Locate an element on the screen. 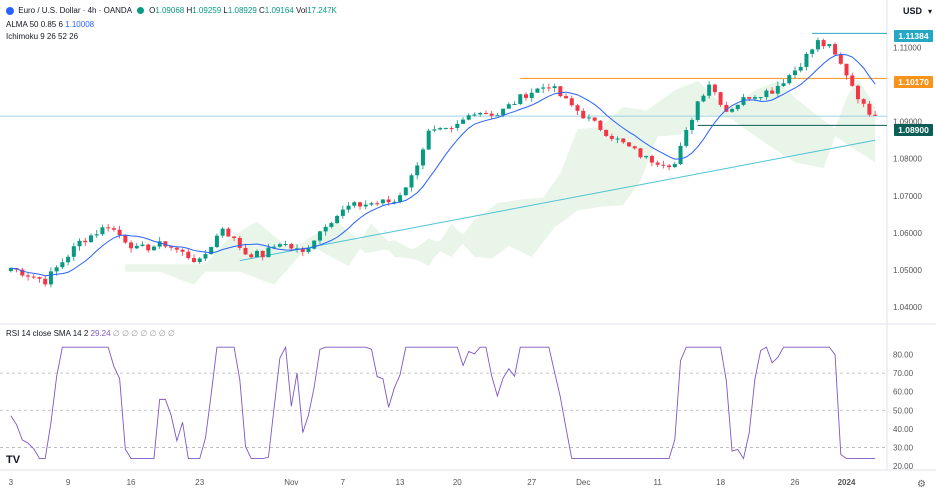  price-tag-high: 1.11384 is located at coordinates (913, 36).